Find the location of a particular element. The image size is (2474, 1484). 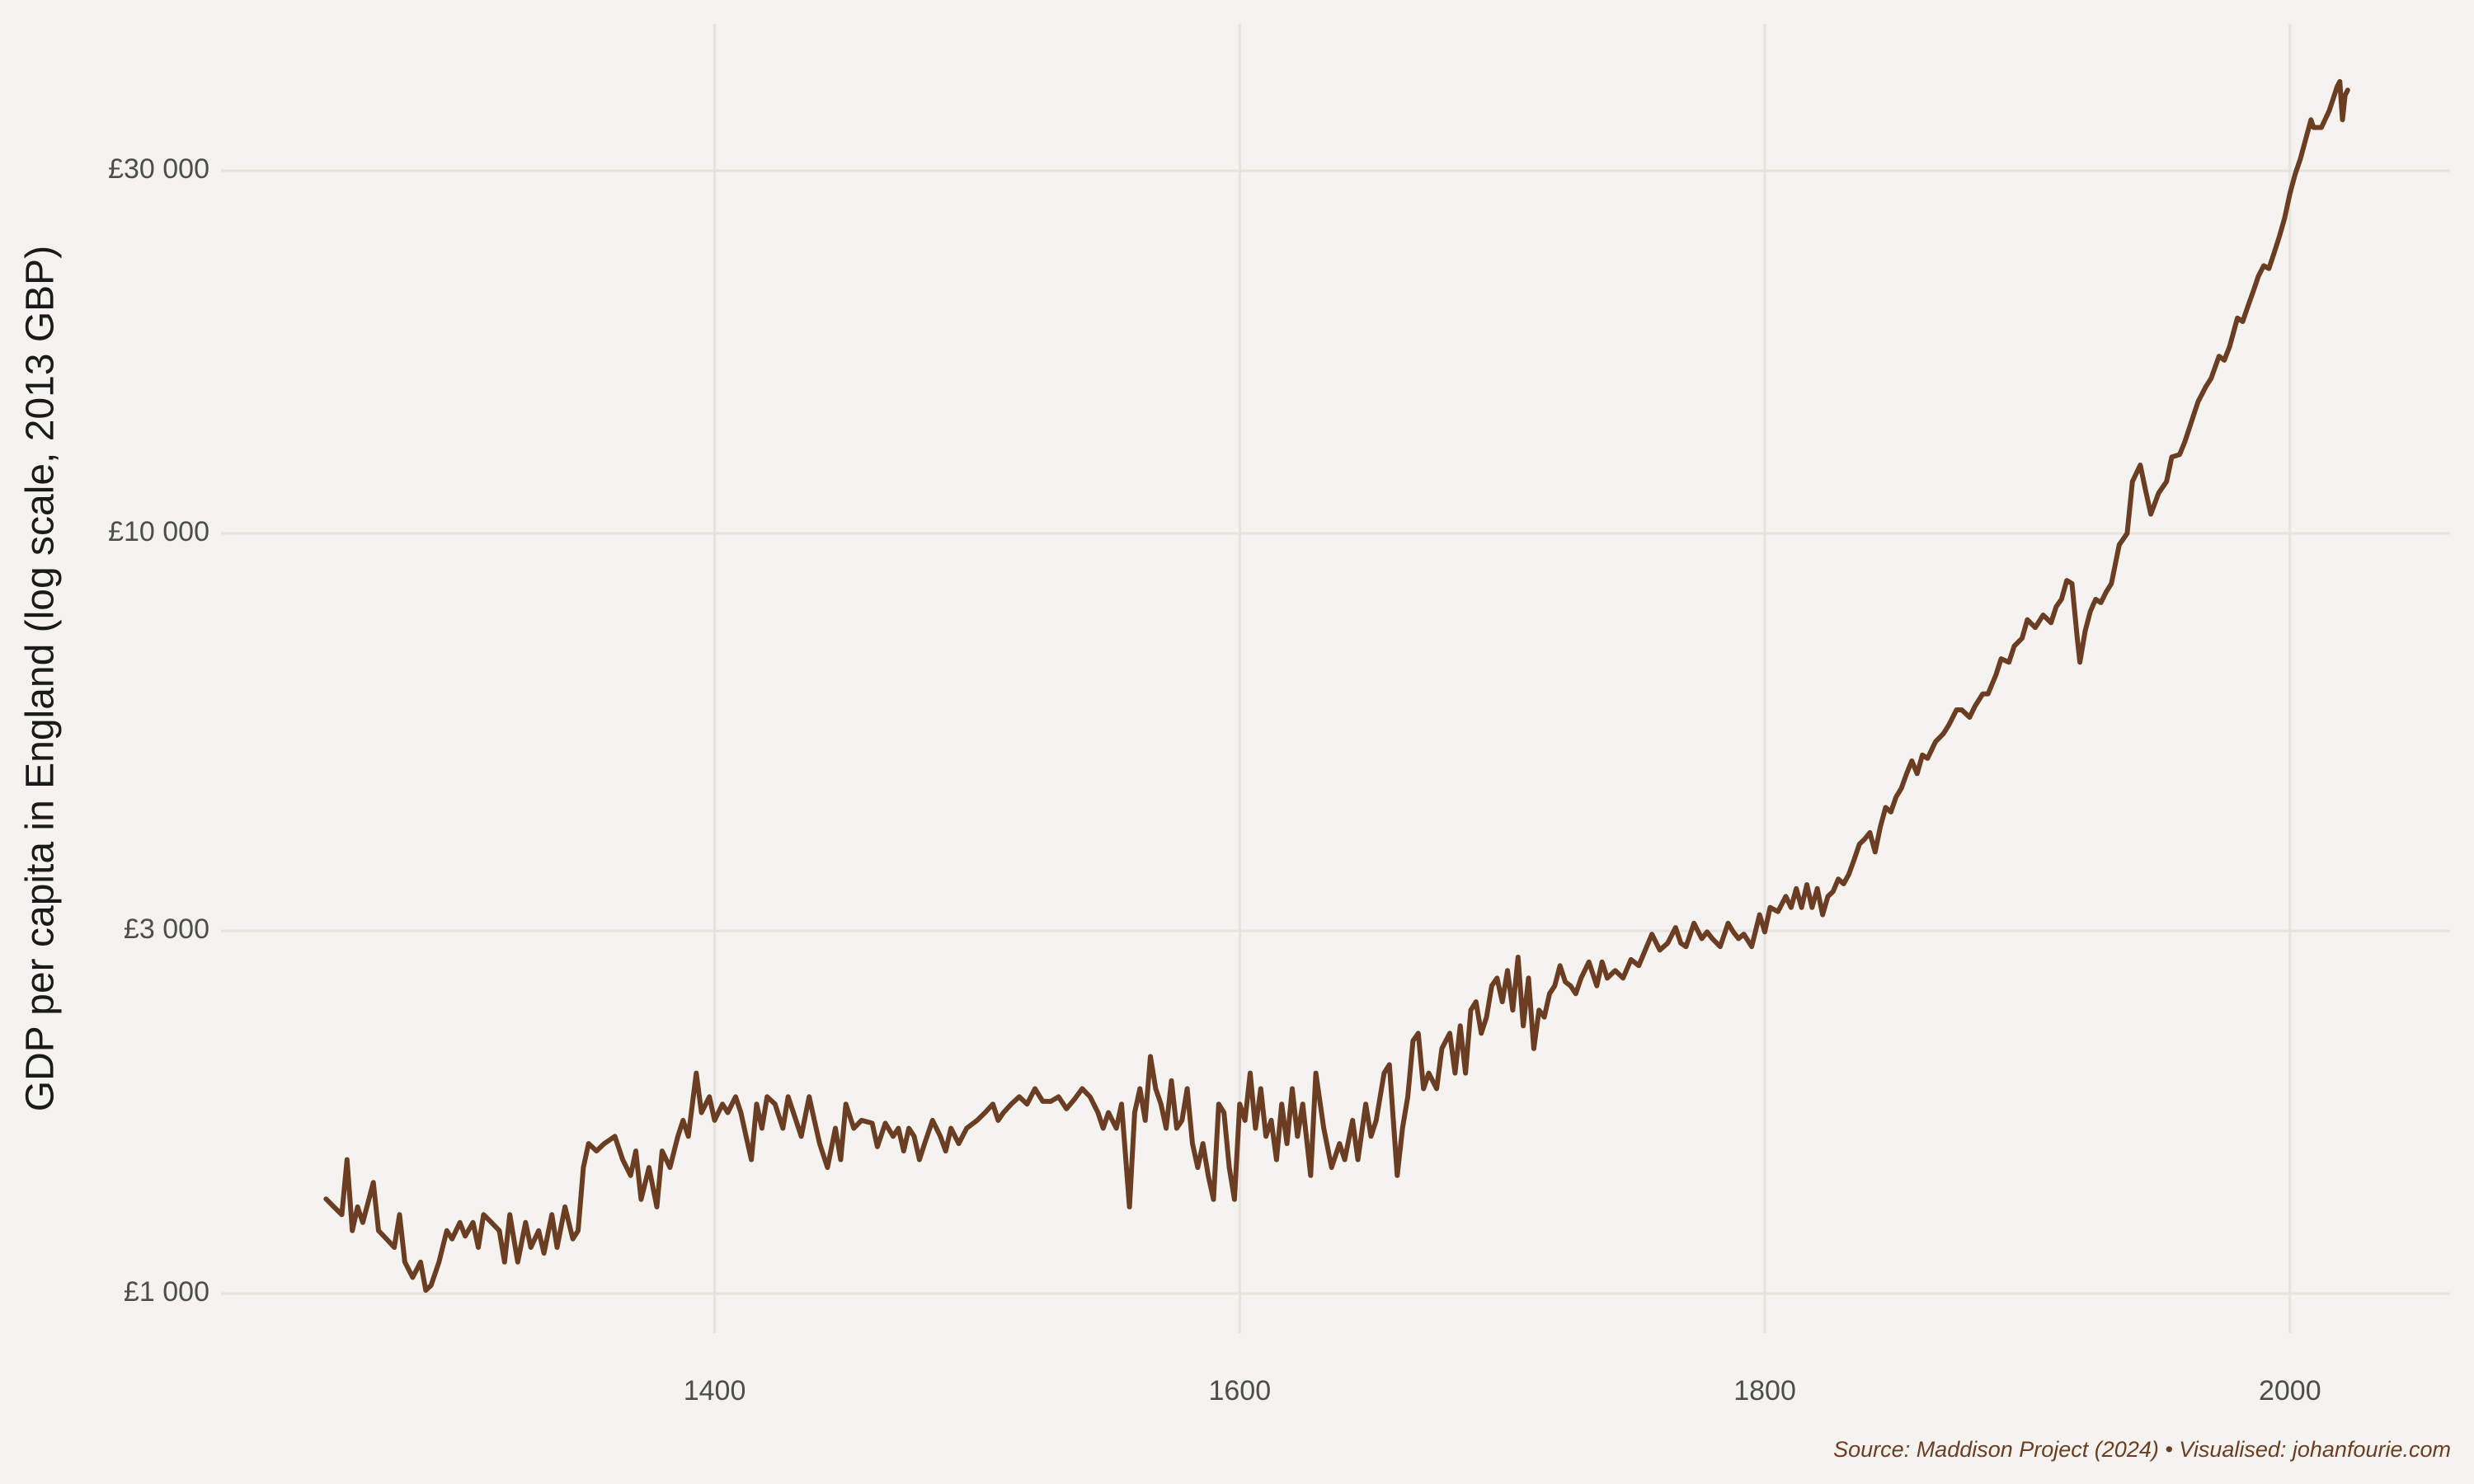

y-tick-label: £1 000 is located at coordinates (166, 1292).